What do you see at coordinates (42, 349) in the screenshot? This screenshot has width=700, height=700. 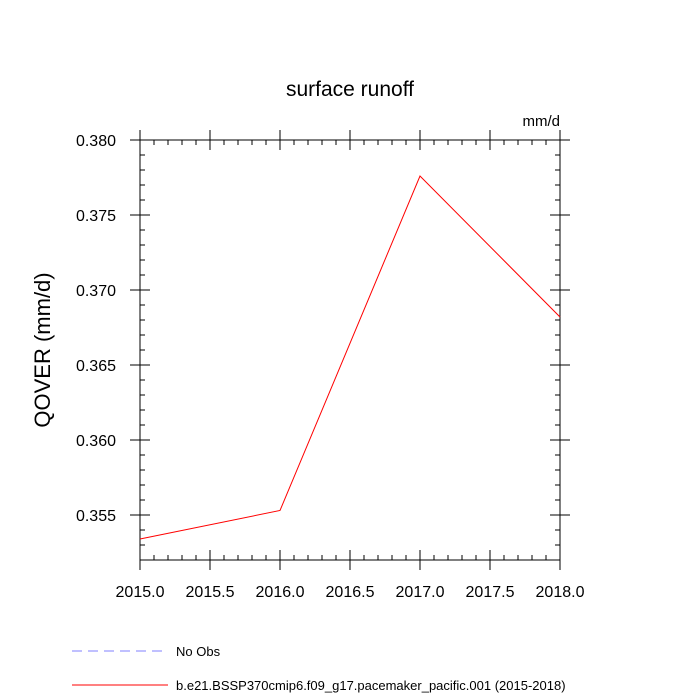 I see `y-axis-label: QOVER (mm/d)` at bounding box center [42, 349].